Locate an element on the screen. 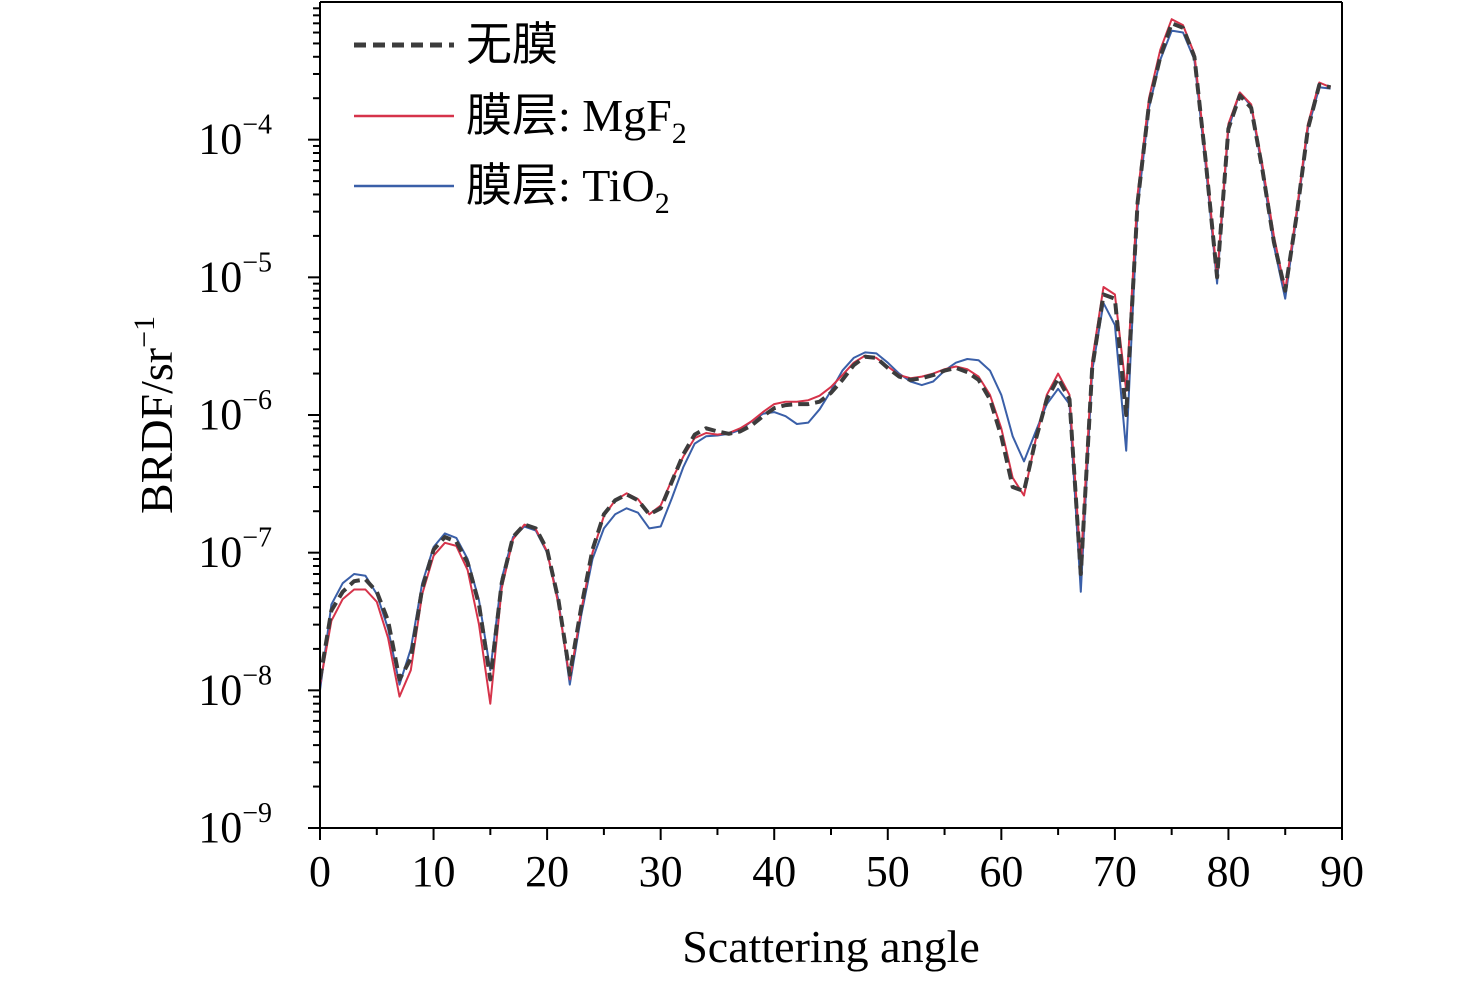 This screenshot has height=981, width=1476. x-tick-label-6: 60 is located at coordinates (1001, 871).